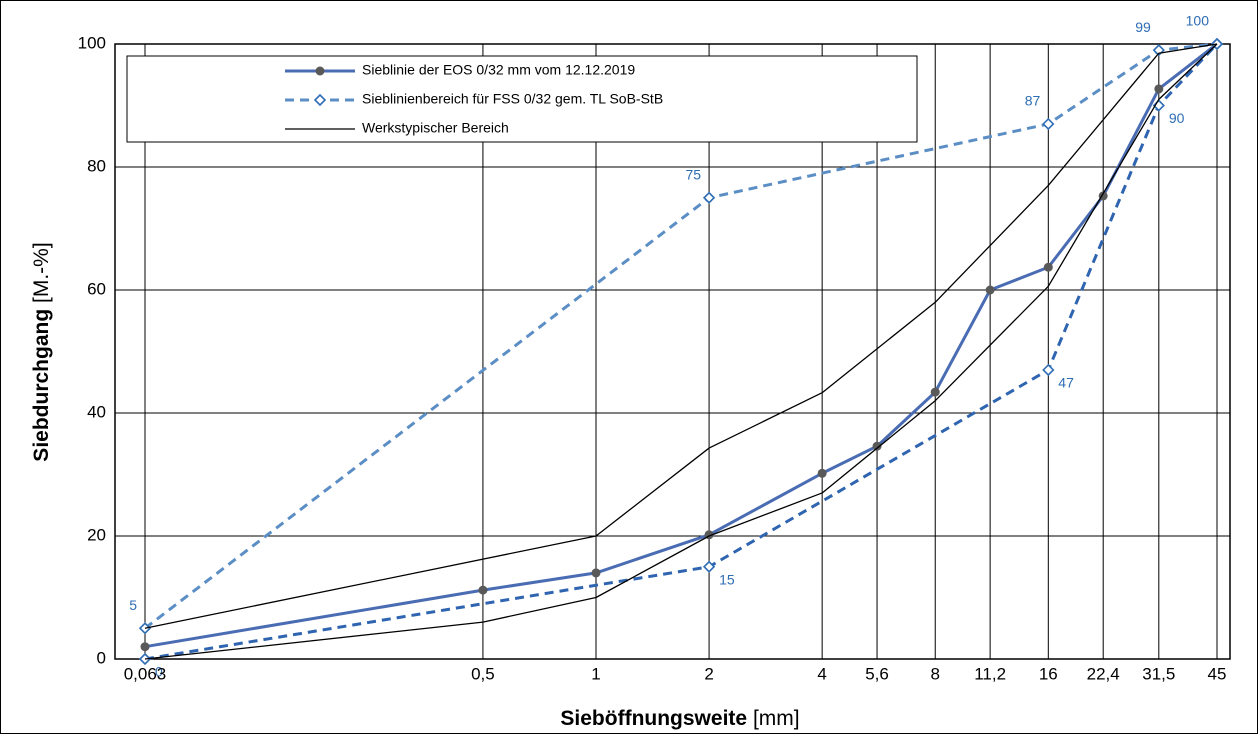 This screenshot has width=1259, height=735. I want to click on data-label: 87, so click(1033, 101).